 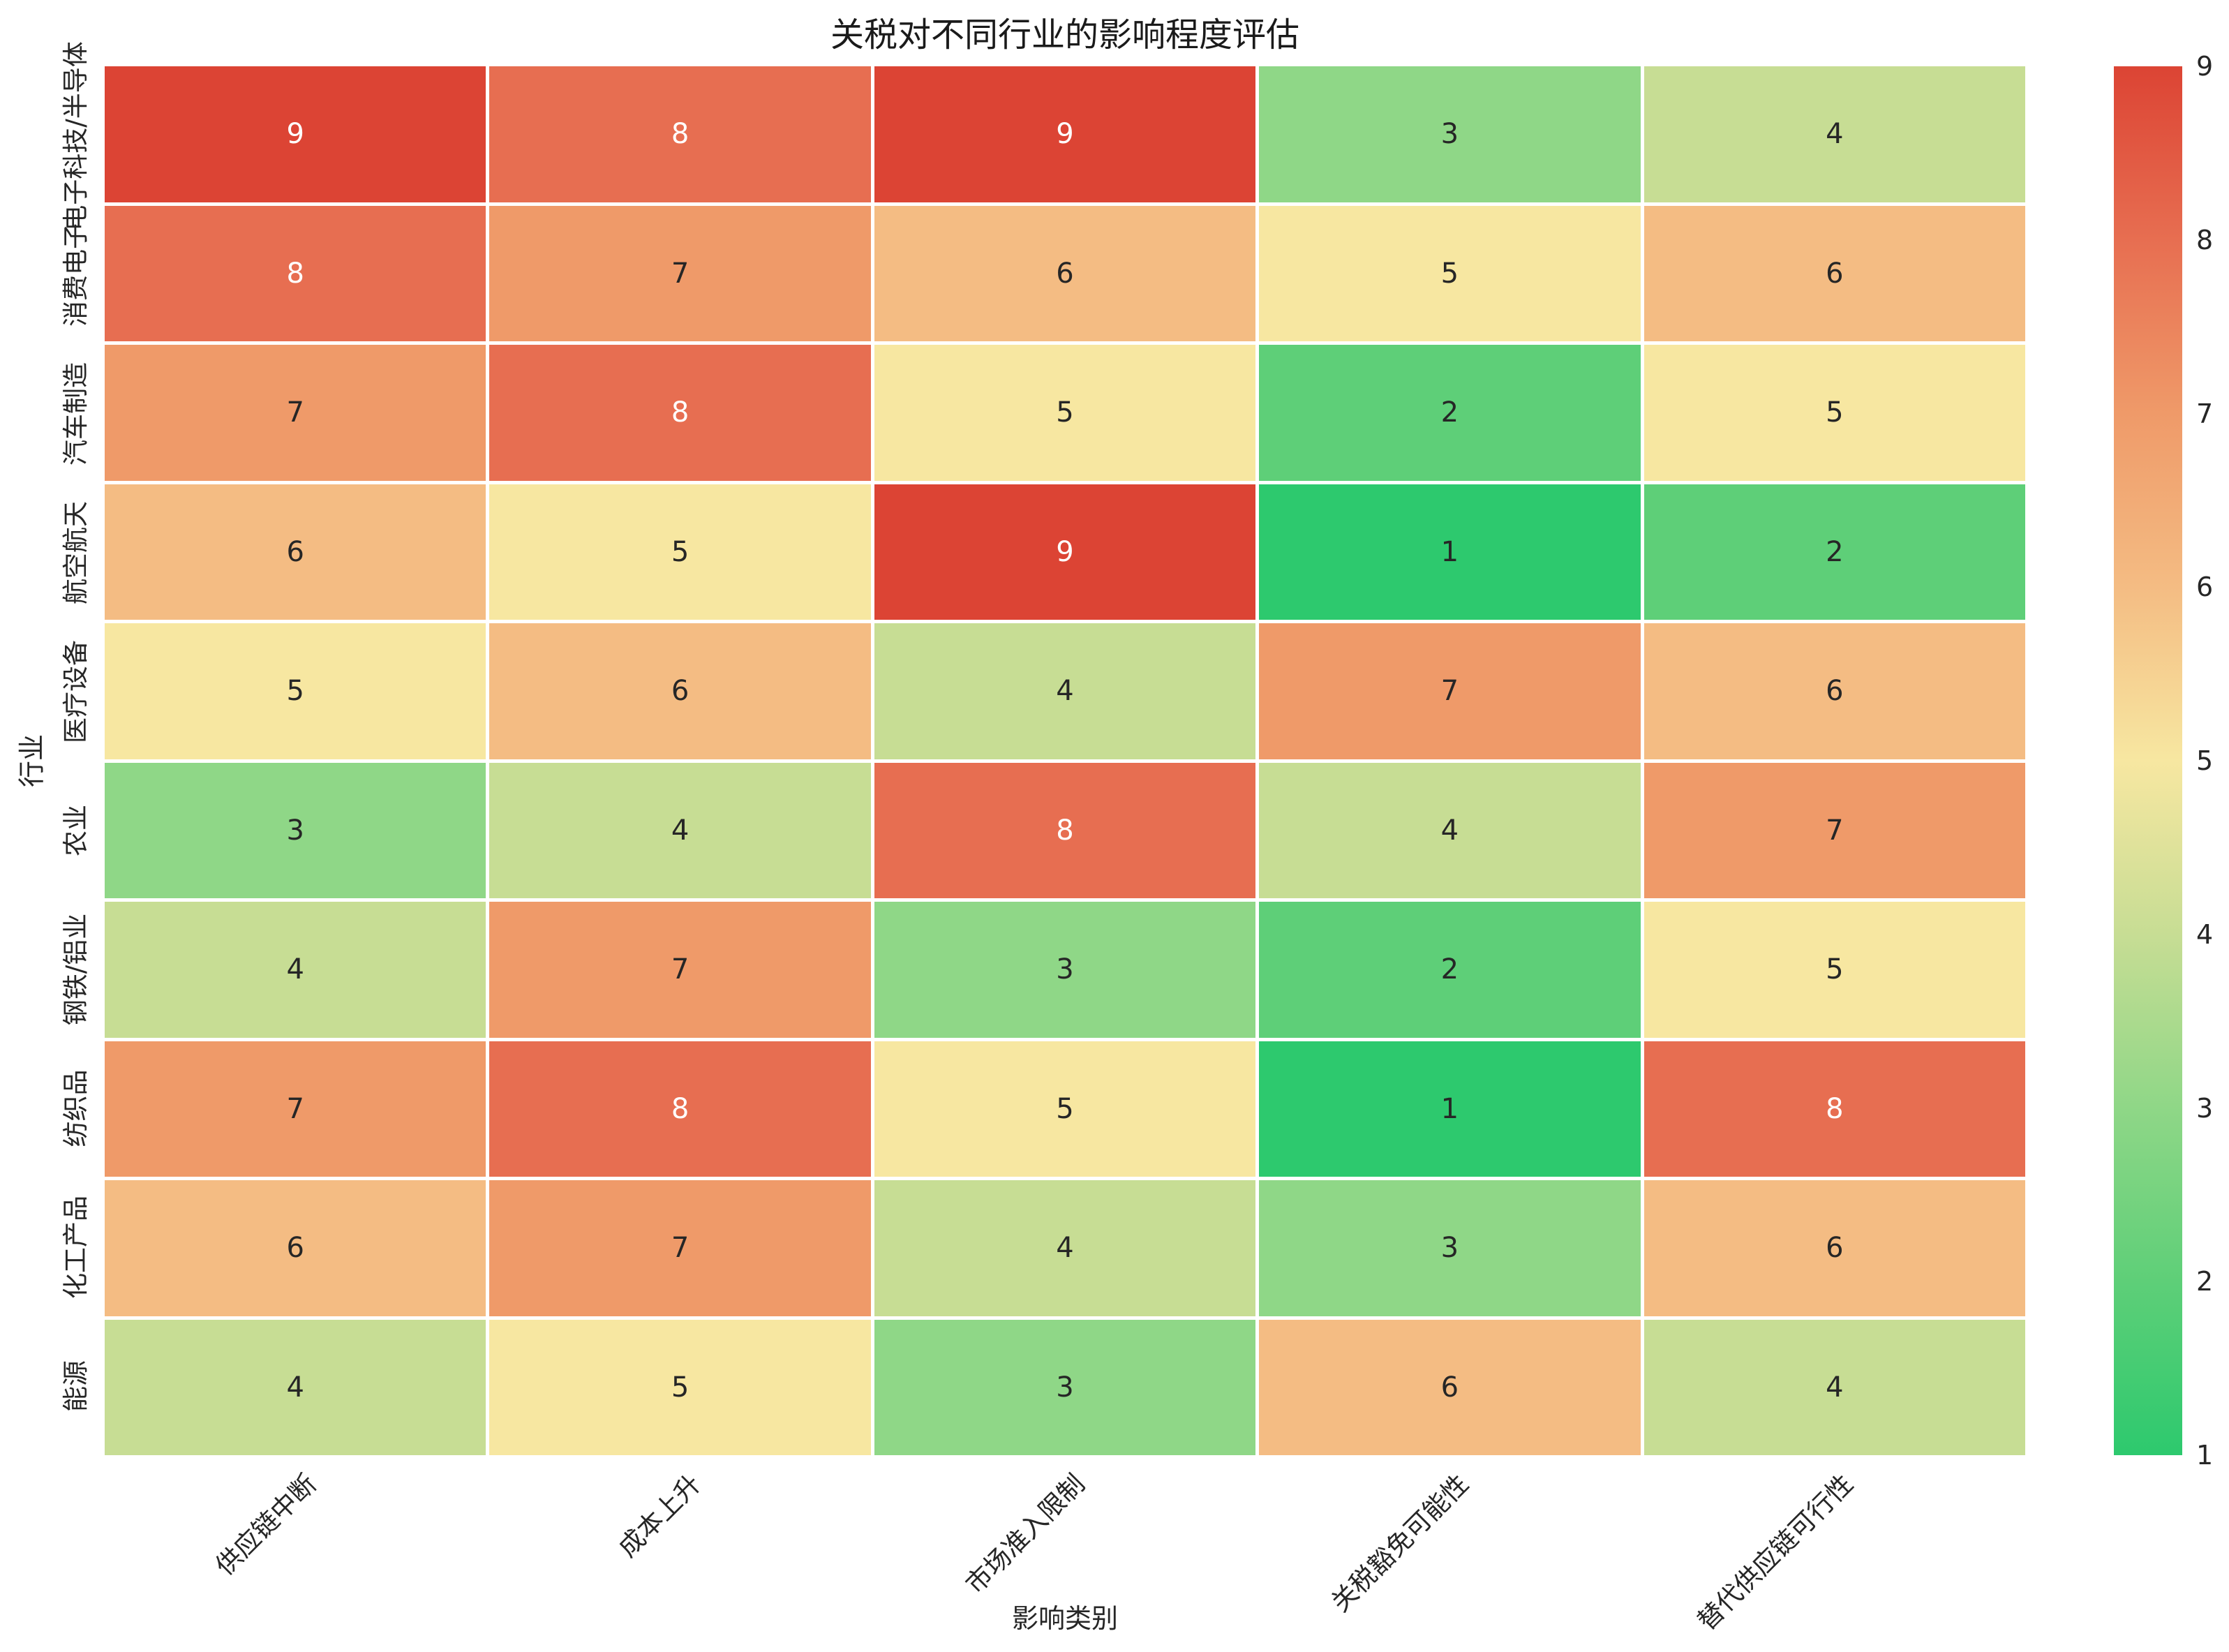 I want to click on heatmap-cell-r0-c2: 9, so click(x=1065, y=134).